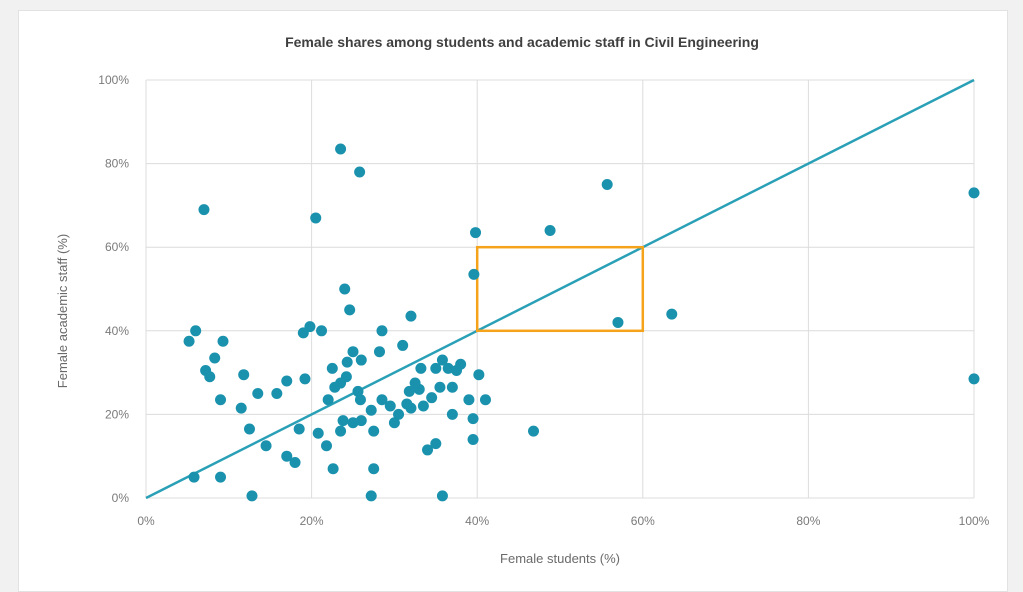  Describe the element at coordinates (312, 521) in the screenshot. I see `x-tick-label: 20%` at that location.